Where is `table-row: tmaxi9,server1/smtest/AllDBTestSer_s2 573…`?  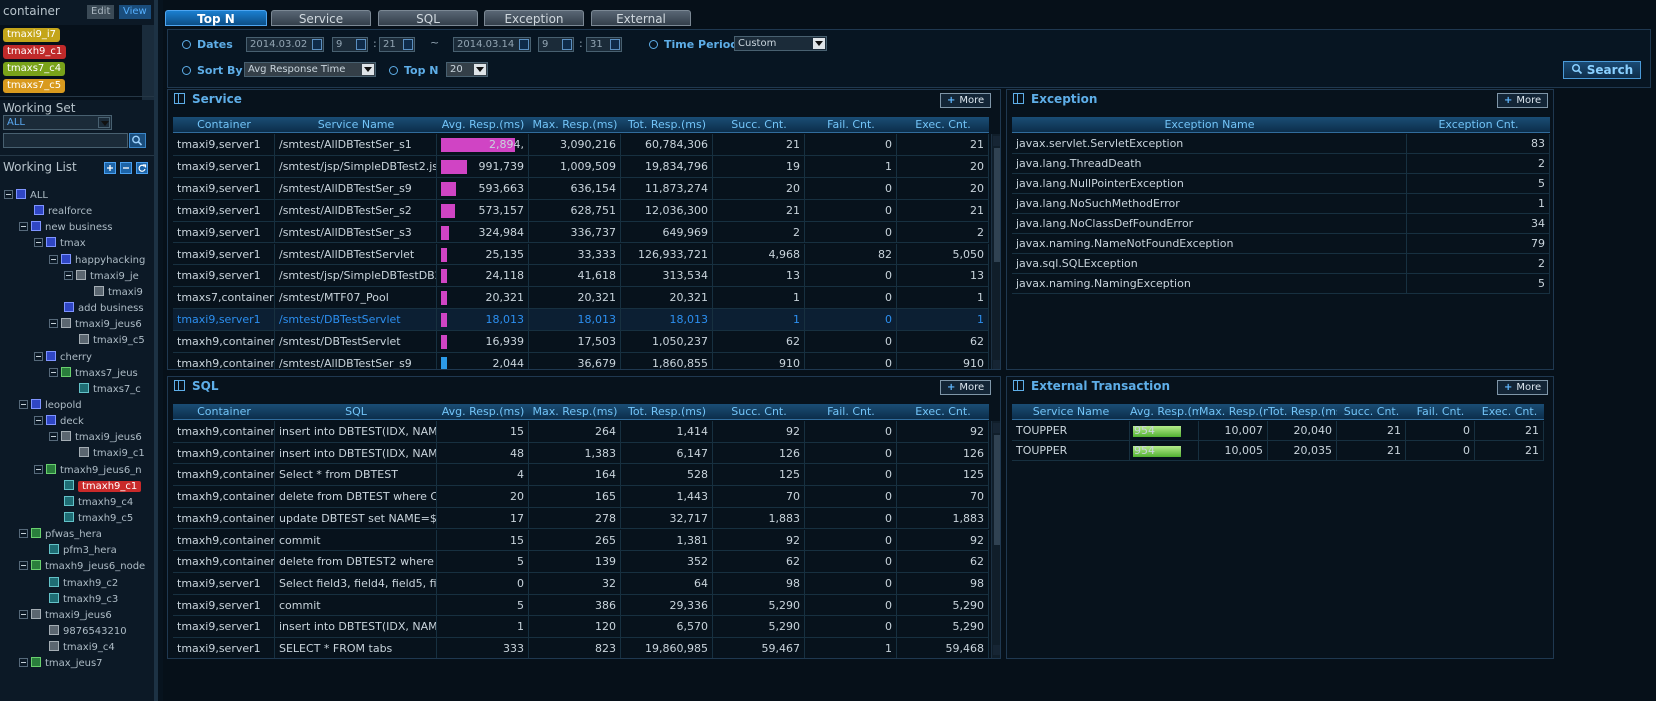 table-row: tmaxi9,server1/smtest/AllDBTestSer_s2 573… is located at coordinates (581, 210).